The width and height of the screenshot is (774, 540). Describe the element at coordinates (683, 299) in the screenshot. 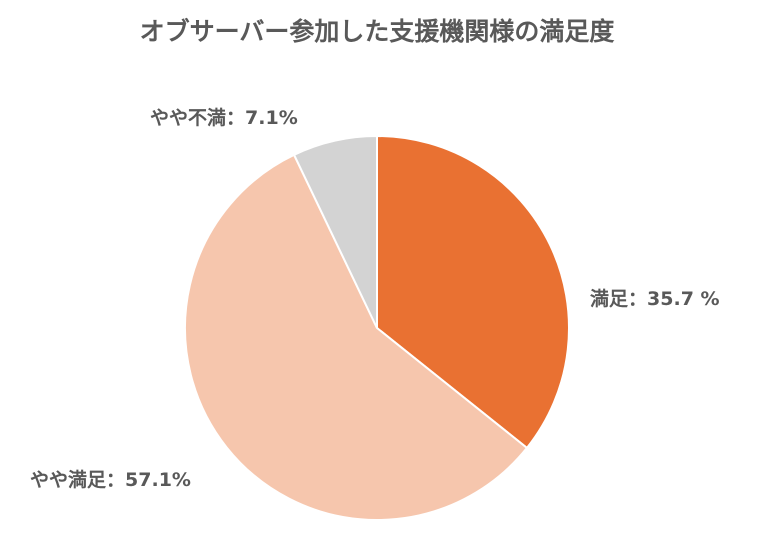

I see `value-label: 35.7 %` at that location.